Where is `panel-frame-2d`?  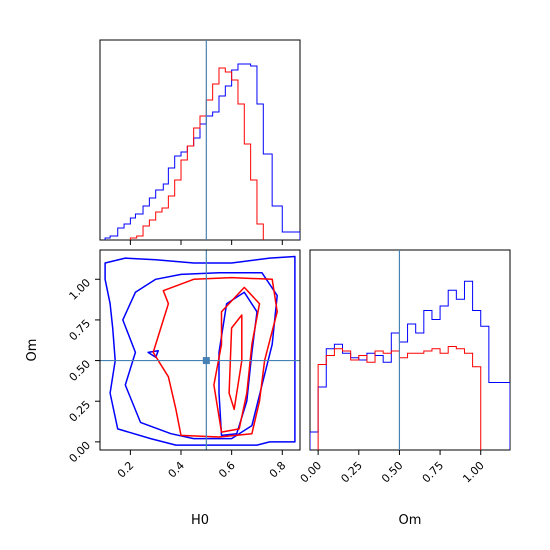 panel-frame-2d is located at coordinates (200, 350).